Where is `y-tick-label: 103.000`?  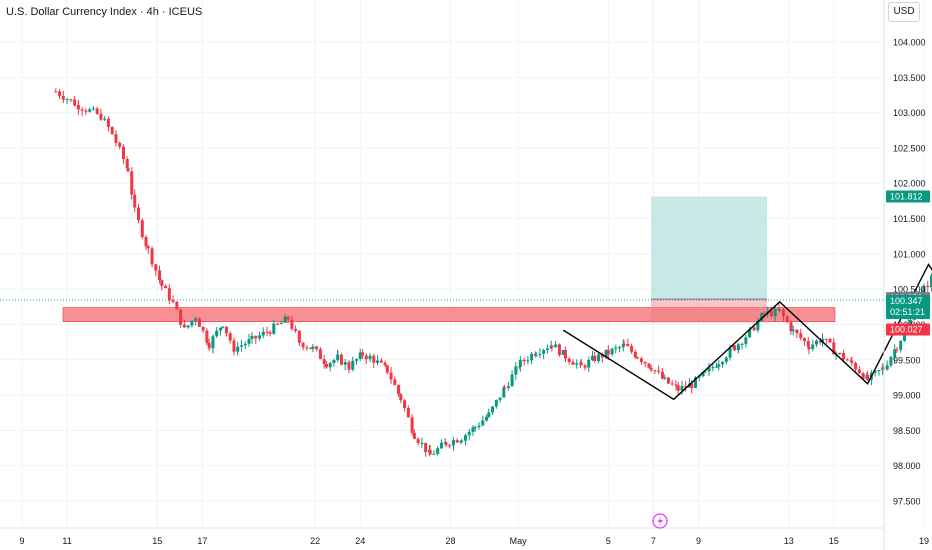
y-tick-label: 103.000 is located at coordinates (909, 113).